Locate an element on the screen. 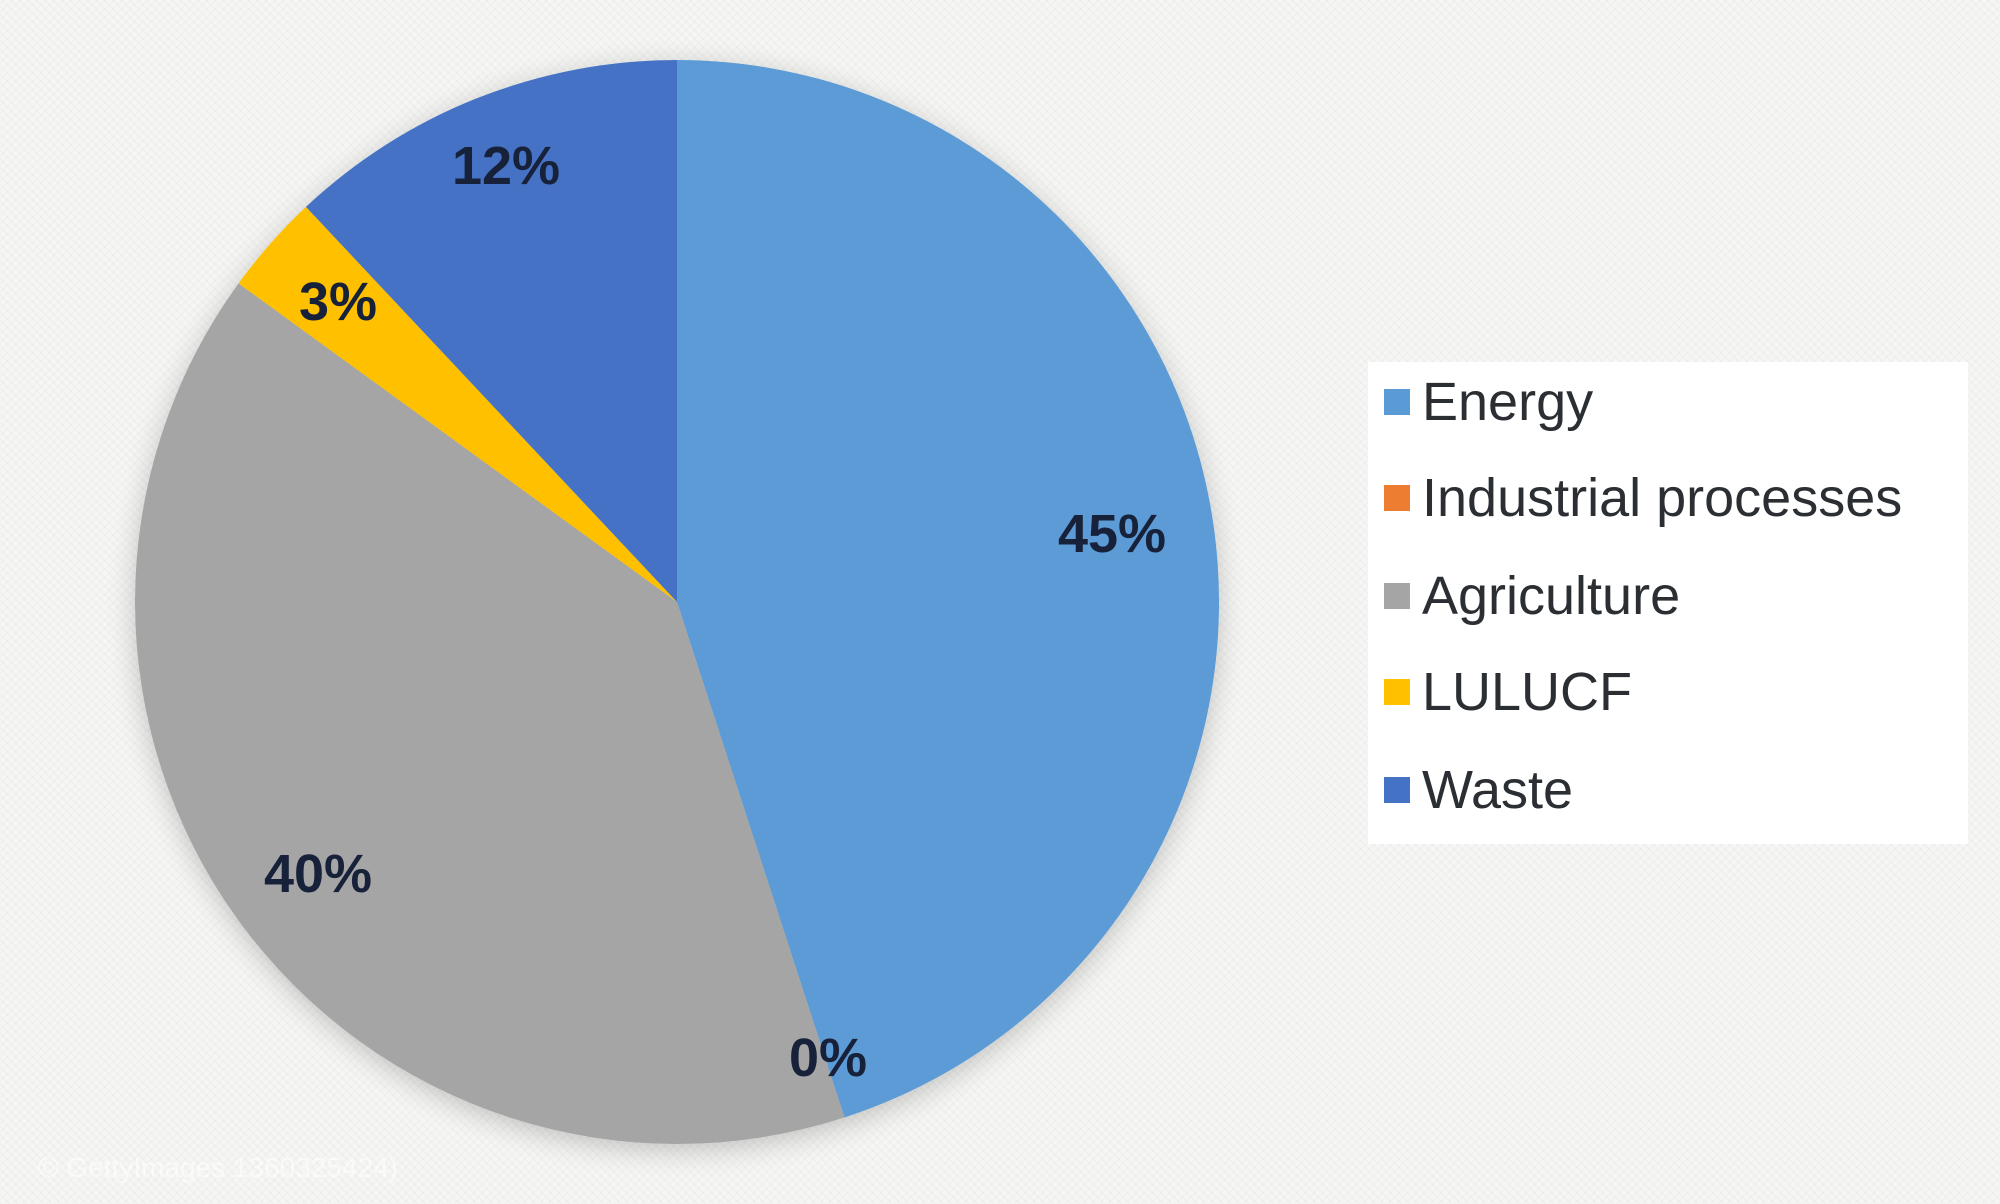 The height and width of the screenshot is (1204, 2000). slice-label-lulucf: 3% is located at coordinates (338, 302).